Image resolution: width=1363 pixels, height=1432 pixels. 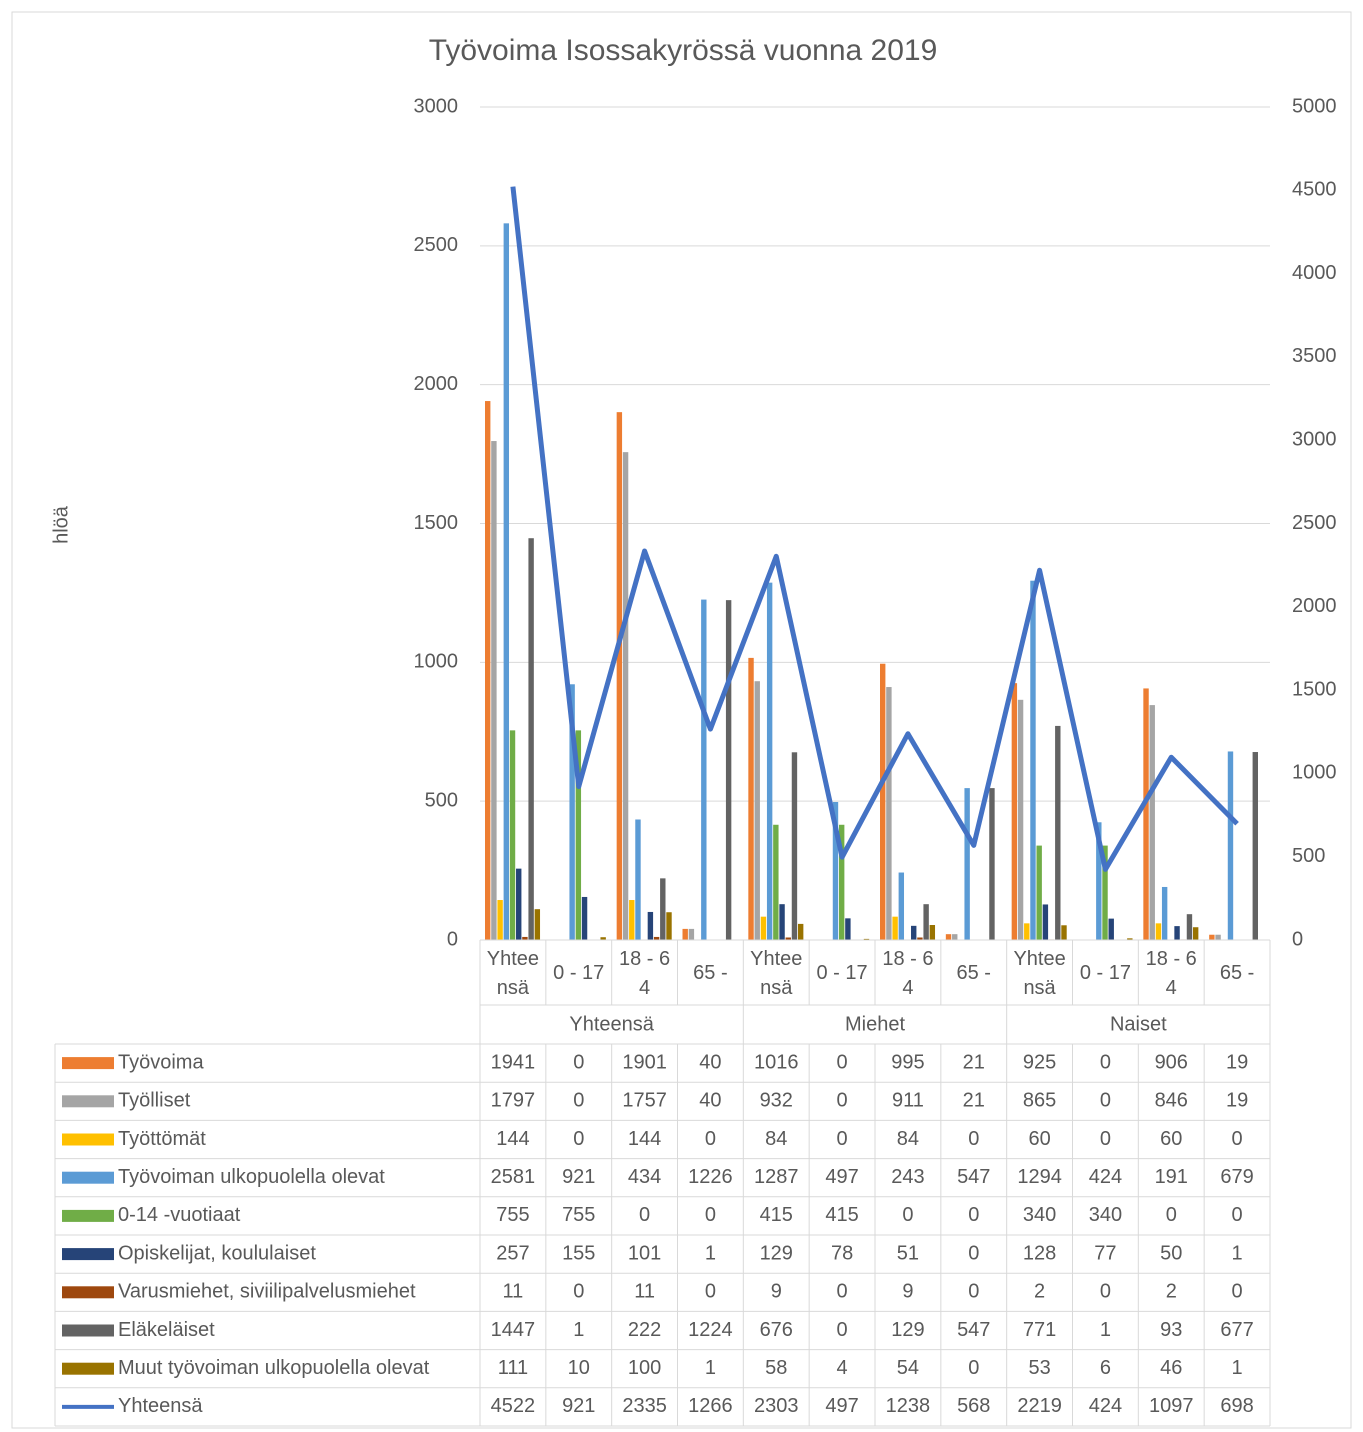 I want to click on table-value: 144, so click(x=644, y=1139).